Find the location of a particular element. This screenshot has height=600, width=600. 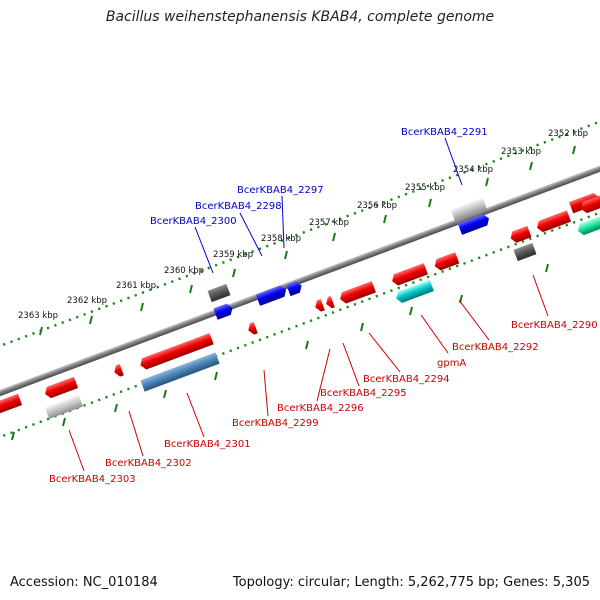

kbp-label: 2353 kbp is located at coordinates (521, 152).